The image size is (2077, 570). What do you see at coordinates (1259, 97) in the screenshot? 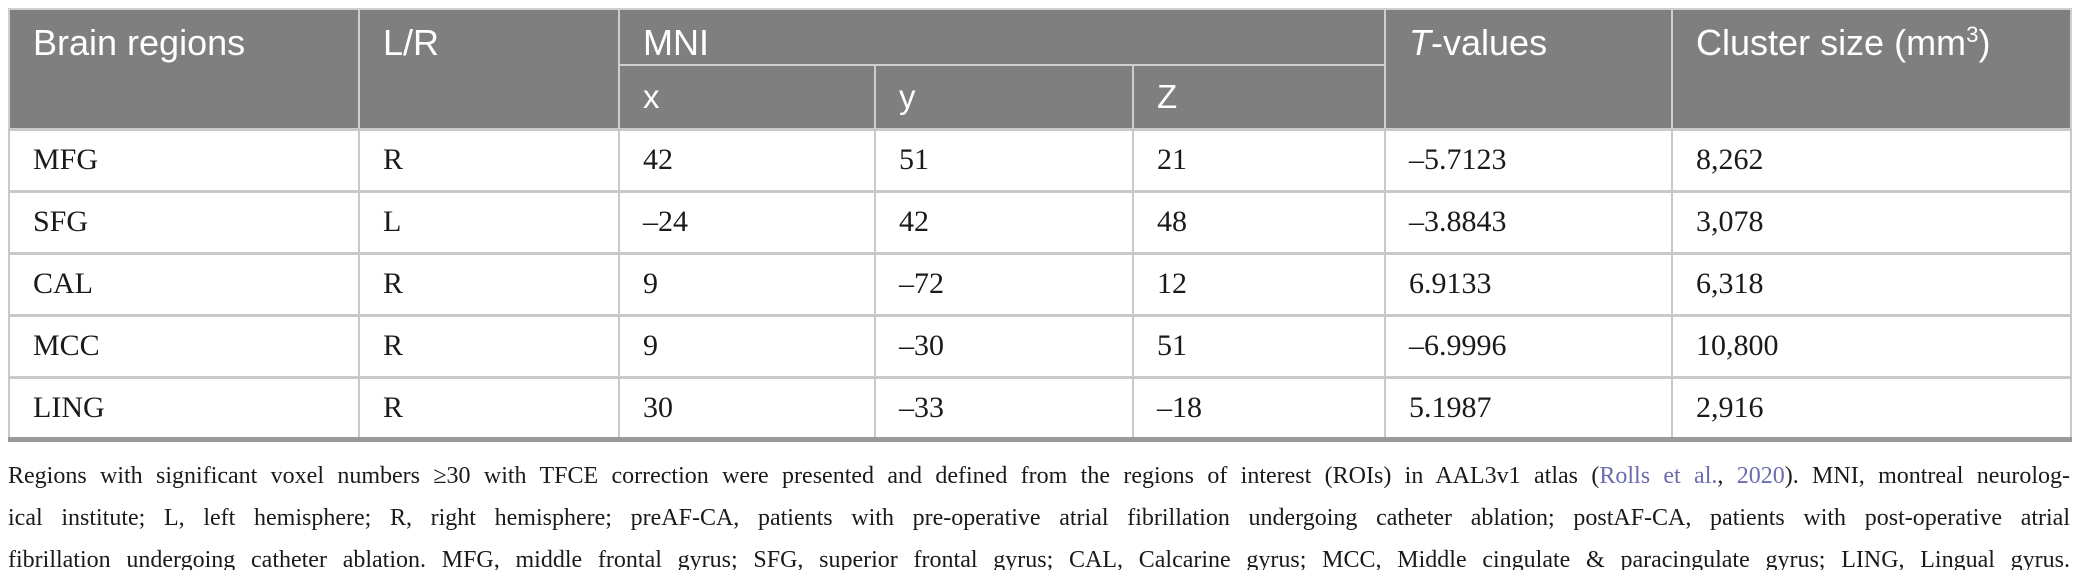
I see `header-cell-mni-z: Z` at bounding box center [1259, 97].